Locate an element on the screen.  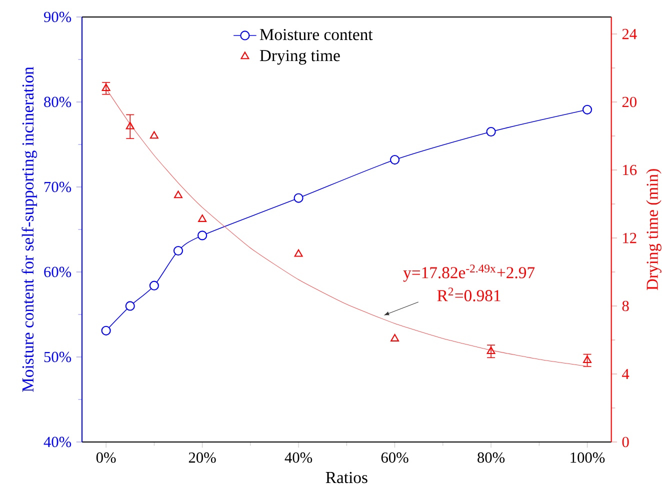
x-tick-label: 40% is located at coordinates (298, 457).